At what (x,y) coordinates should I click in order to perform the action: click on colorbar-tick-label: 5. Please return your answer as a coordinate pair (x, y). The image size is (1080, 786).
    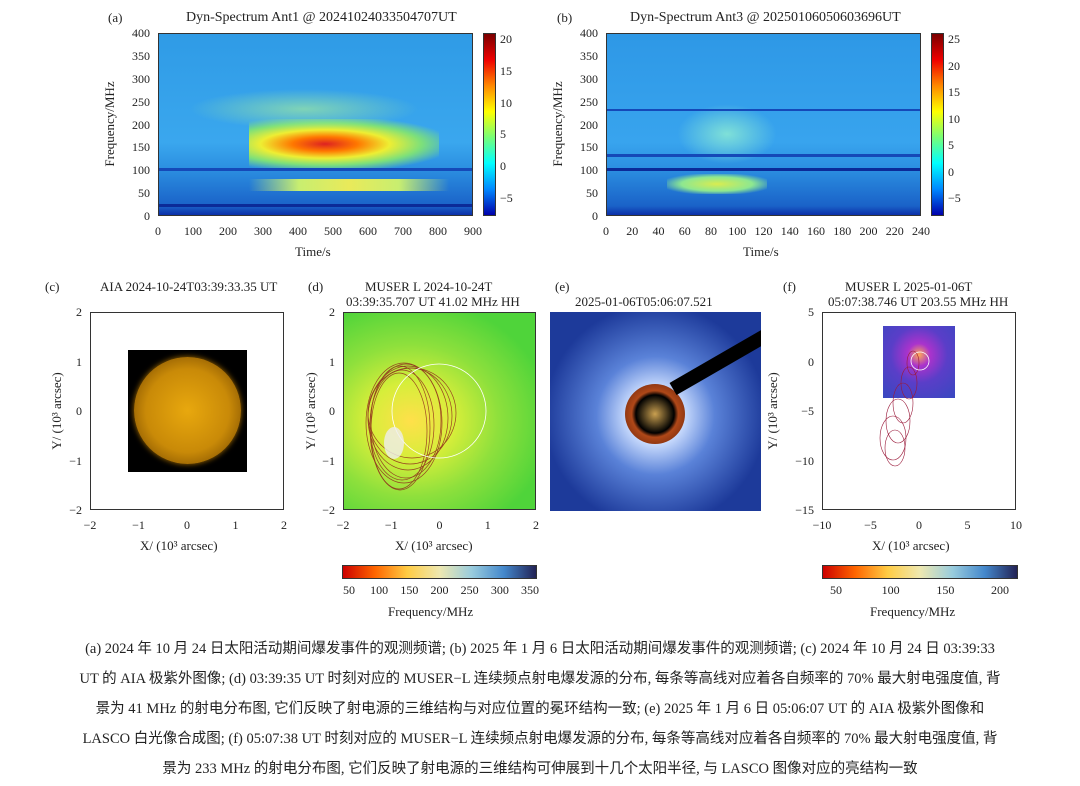
    Looking at the image, I should click on (503, 134).